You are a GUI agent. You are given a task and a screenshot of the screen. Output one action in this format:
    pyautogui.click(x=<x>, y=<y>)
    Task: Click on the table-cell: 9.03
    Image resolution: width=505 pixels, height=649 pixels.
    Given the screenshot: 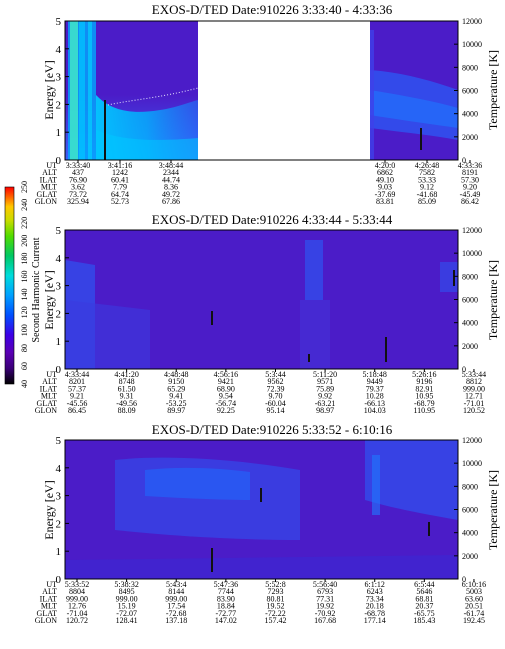 What is the action you would take?
    pyautogui.click(x=385, y=187)
    